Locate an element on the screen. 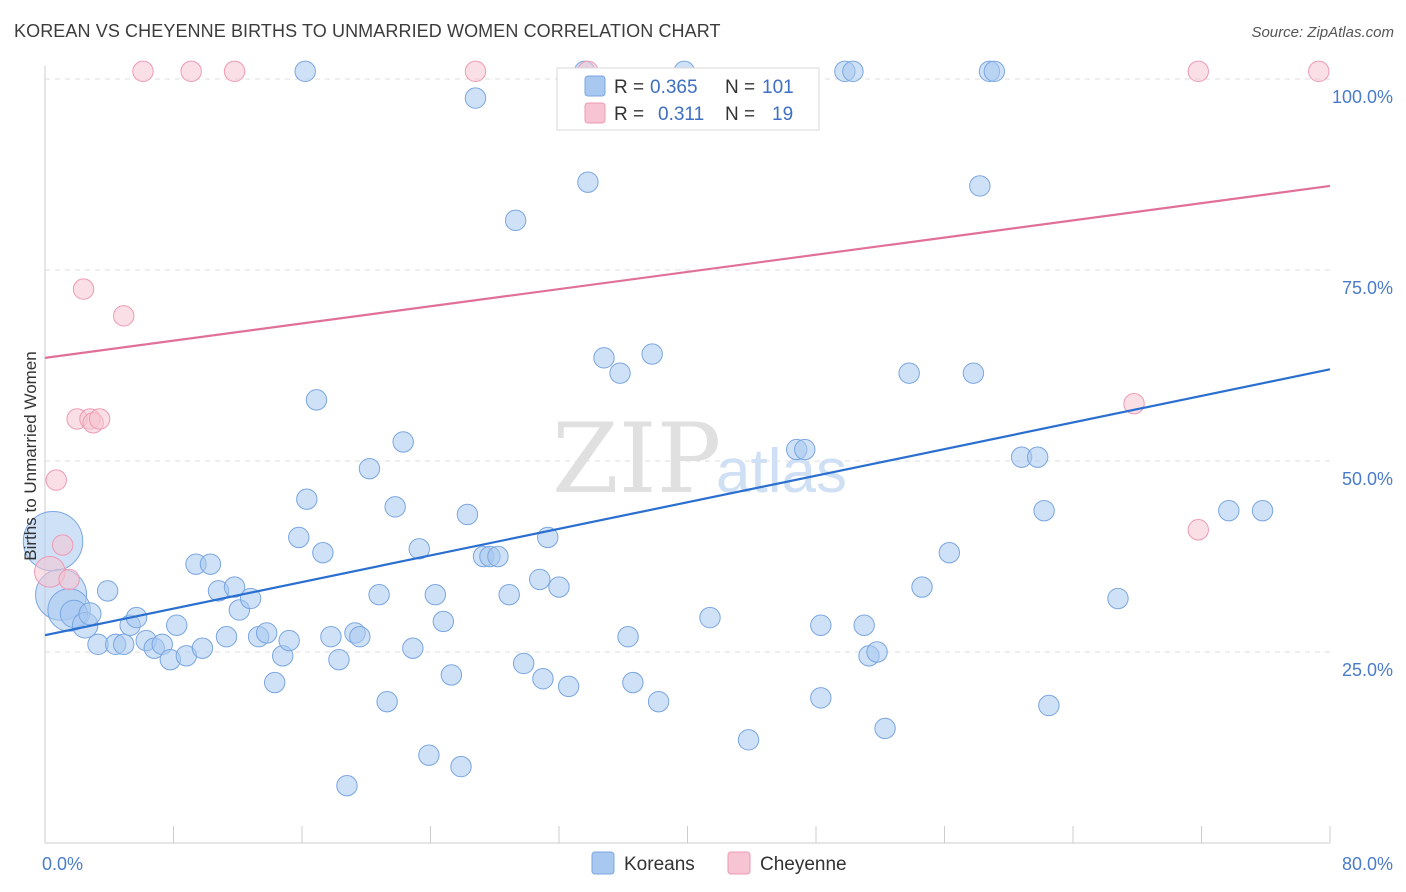 Image resolution: width=1406 pixels, height=892 pixels. legend-r-value-cheyenne: 0.311 is located at coordinates (681, 114).